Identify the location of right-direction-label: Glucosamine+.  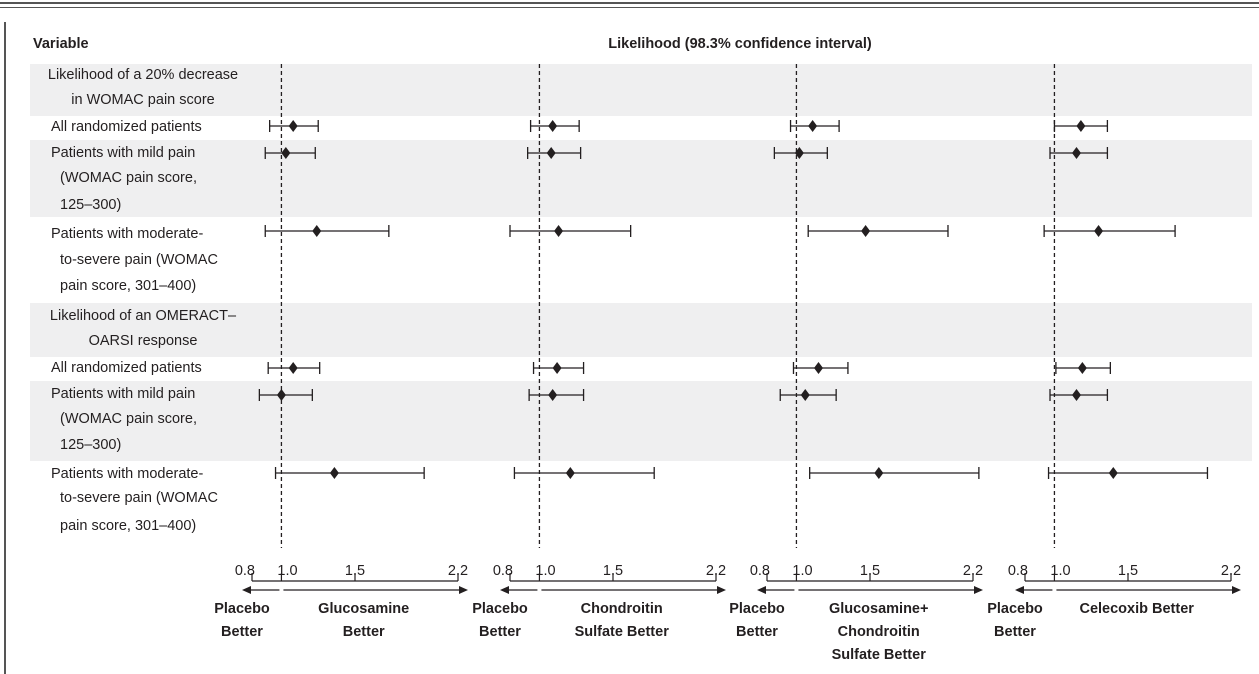
(879, 609).